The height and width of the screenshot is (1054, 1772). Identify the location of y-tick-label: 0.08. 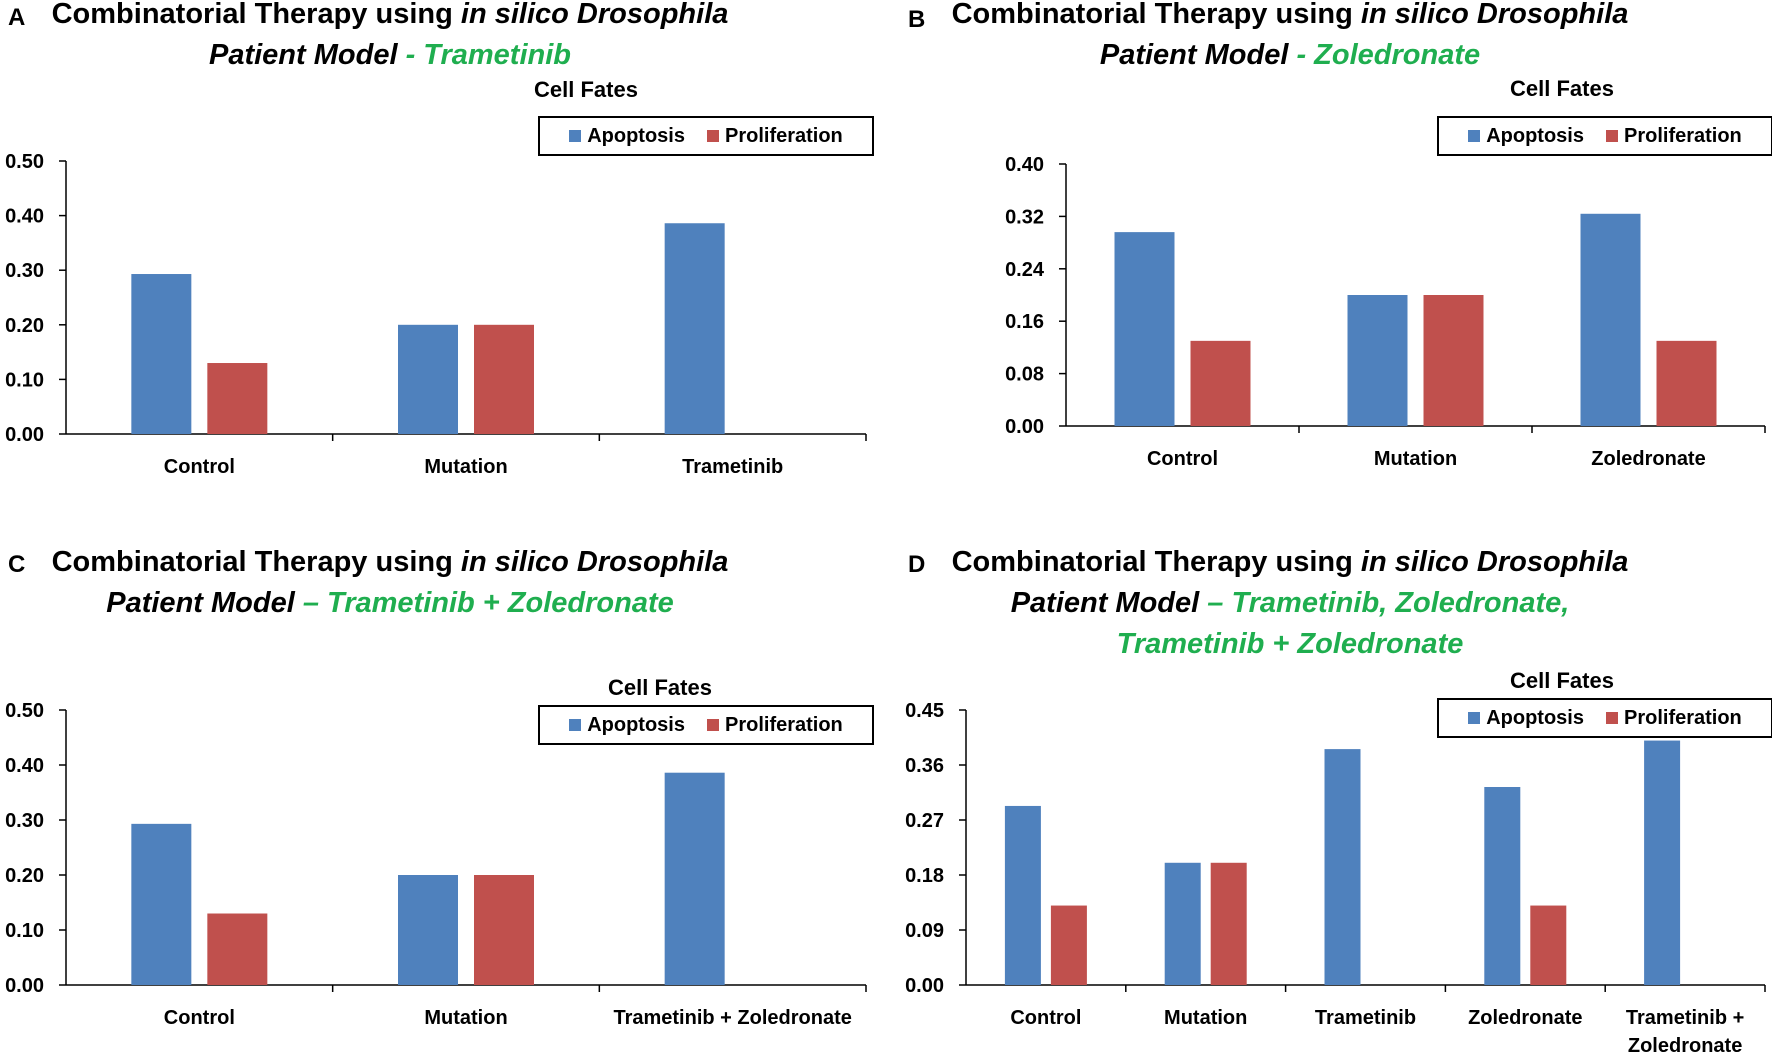
(1024, 375).